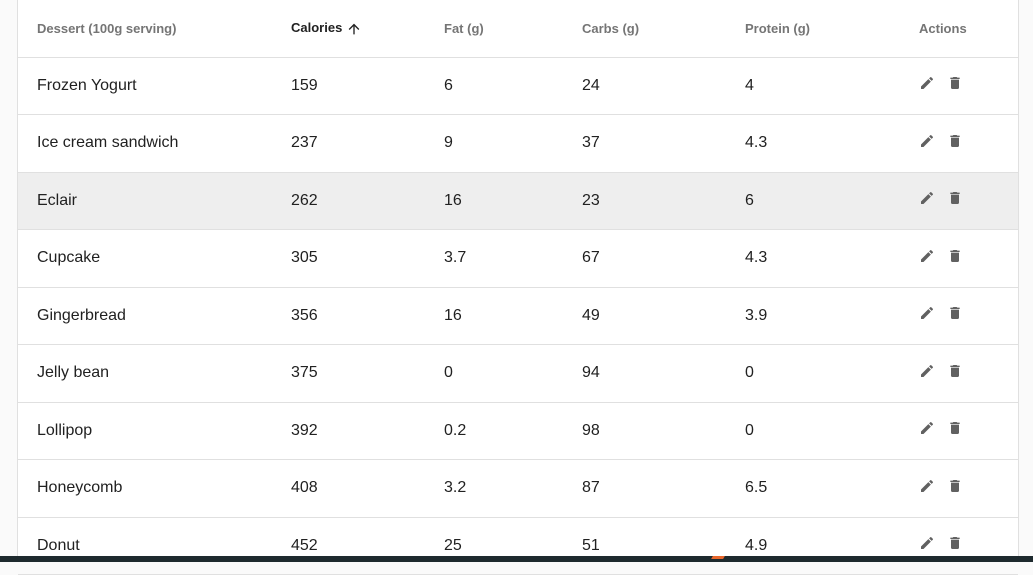 The width and height of the screenshot is (1033, 575). I want to click on protein-cell: 3.9, so click(832, 316).